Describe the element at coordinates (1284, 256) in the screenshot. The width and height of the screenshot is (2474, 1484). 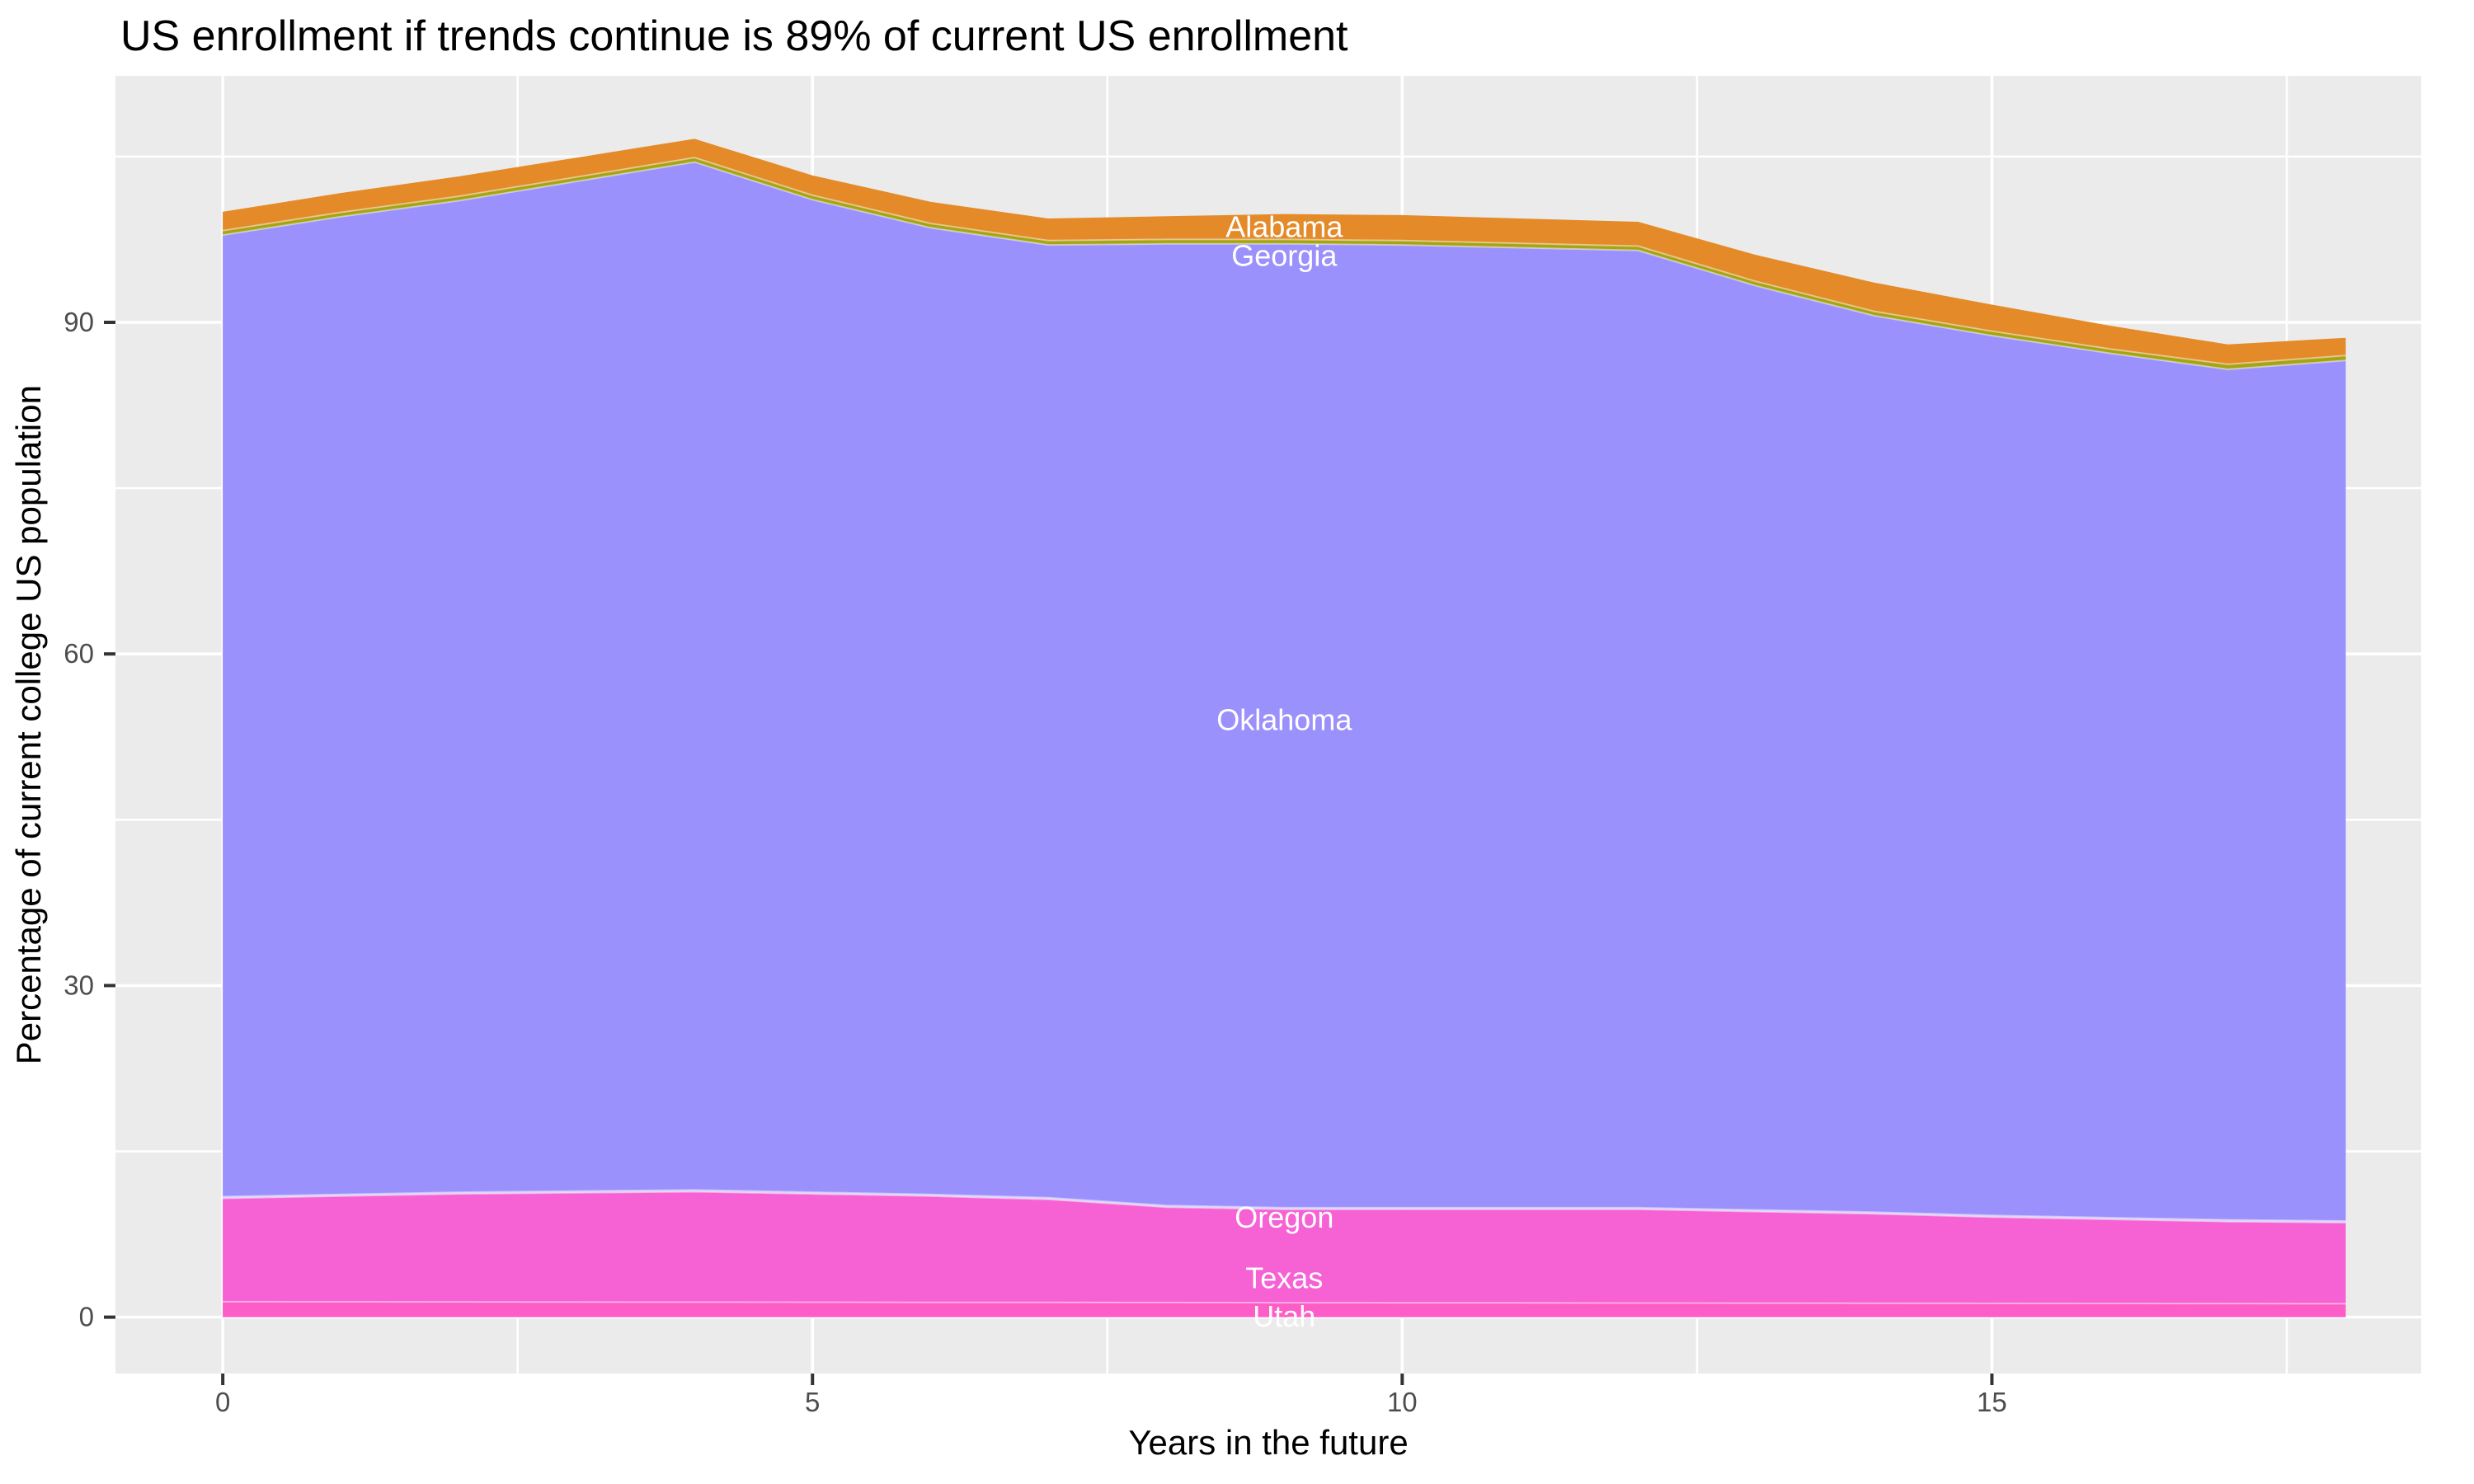
I see `area-label-georgia: Georgia` at that location.